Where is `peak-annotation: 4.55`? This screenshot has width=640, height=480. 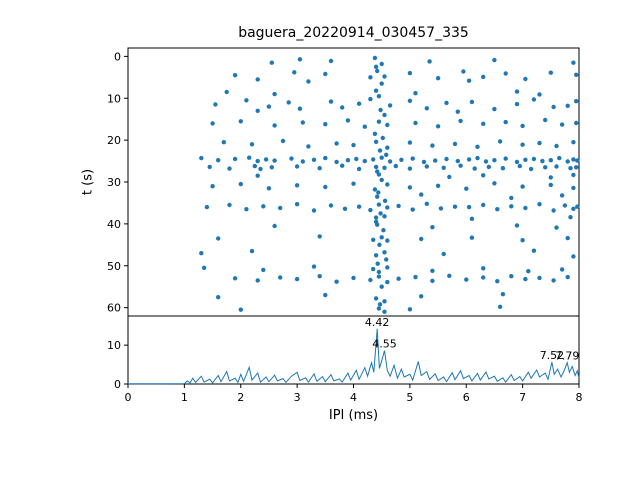
peak-annotation: 4.55 is located at coordinates (384, 344).